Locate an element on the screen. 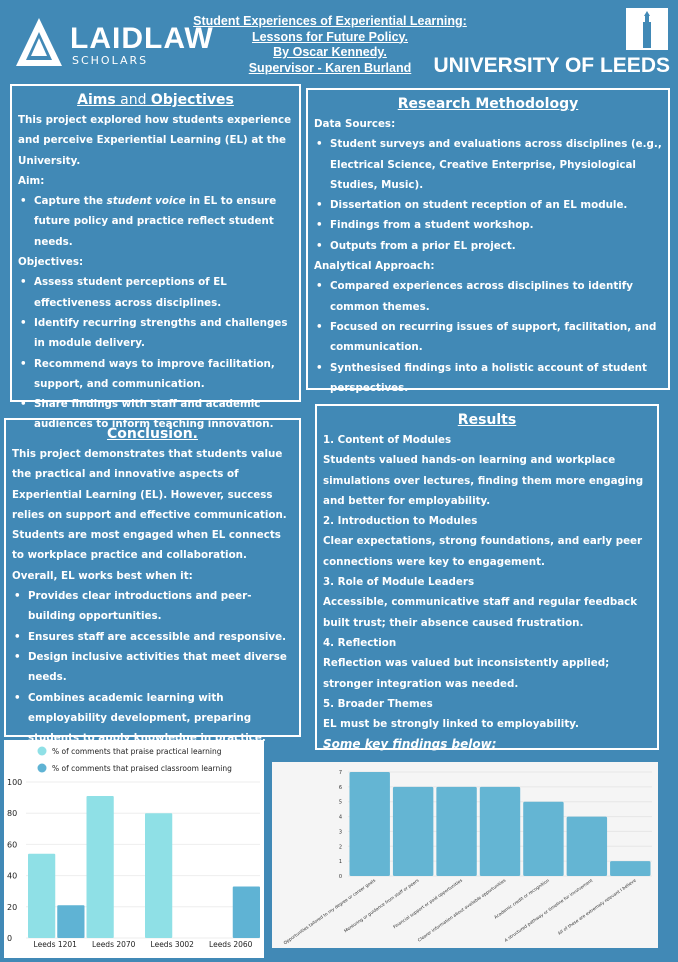  laidlaw-wordmark: LAIDLAW is located at coordinates (142, 38).